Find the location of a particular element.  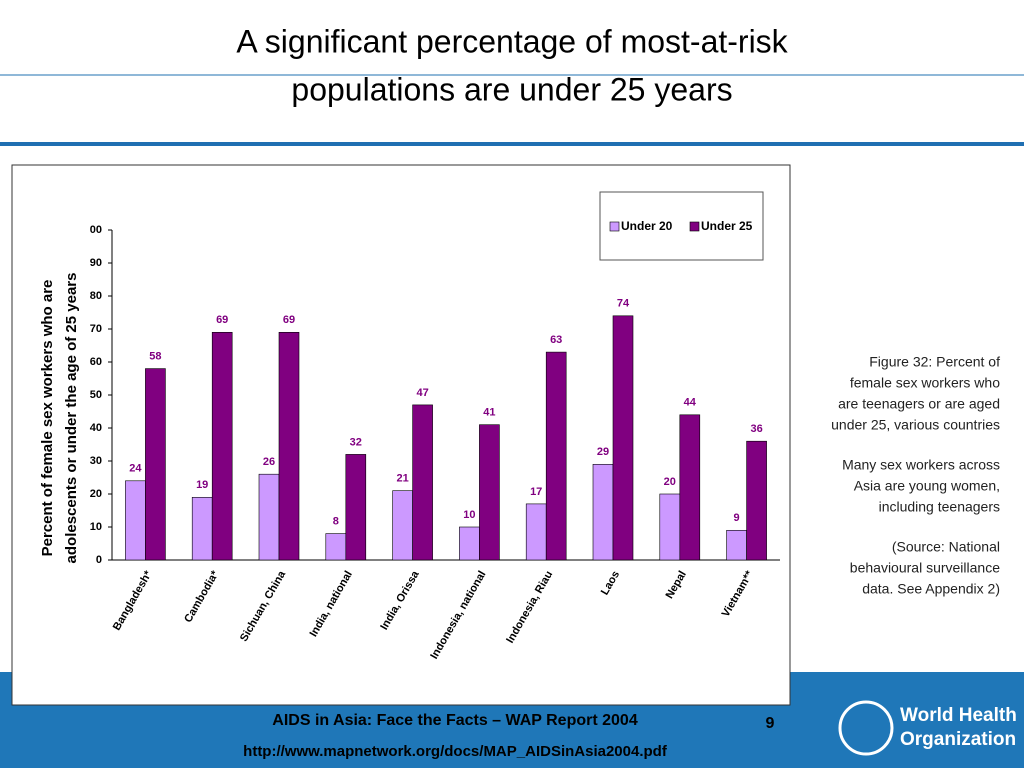

y-tick-label: 40 is located at coordinates (96, 428).